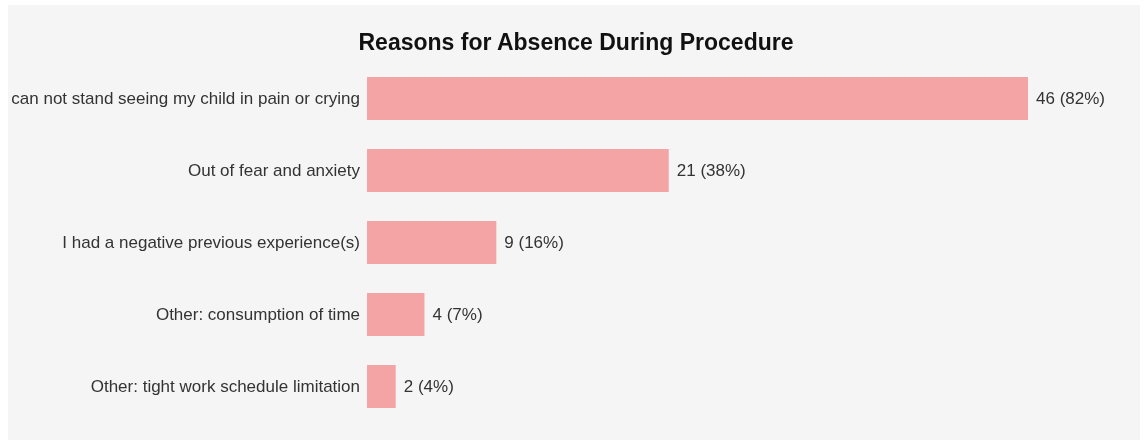 Image resolution: width=1148 pixels, height=443 pixels. Describe the element at coordinates (225, 386) in the screenshot. I see `y-tick-label: Other: tight work schedule limitation` at that location.